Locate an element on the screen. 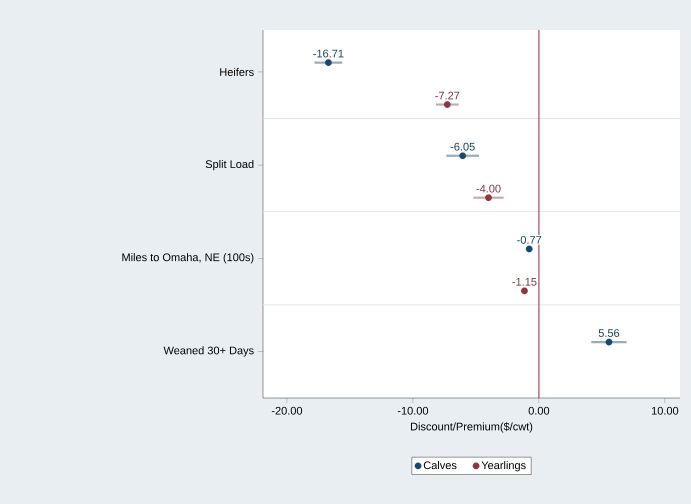 The height and width of the screenshot is (504, 691). x-axis-title: Discount/Premium($/cwt) is located at coordinates (471, 427).